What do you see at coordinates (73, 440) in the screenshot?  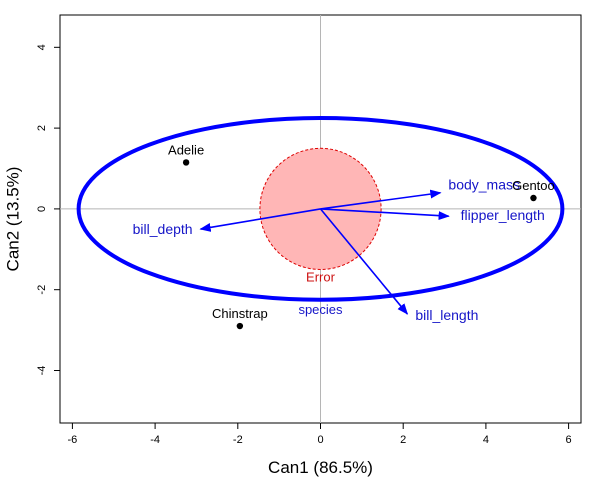 I see `x-tick-label: -6` at bounding box center [73, 440].